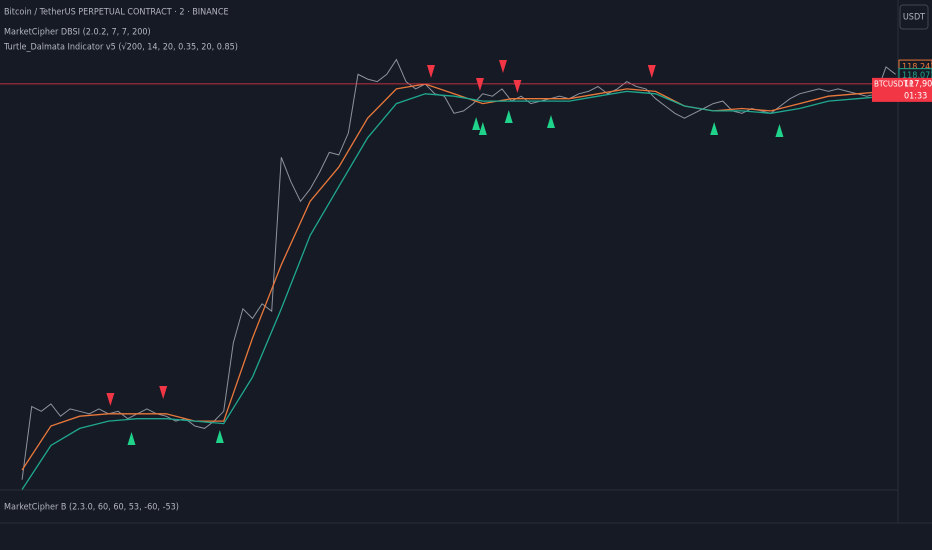  Describe the element at coordinates (77, 33) in the screenshot. I see `indicator-label: MarketCipher DBSI (2.0.2, 7, 7, 200)` at that location.